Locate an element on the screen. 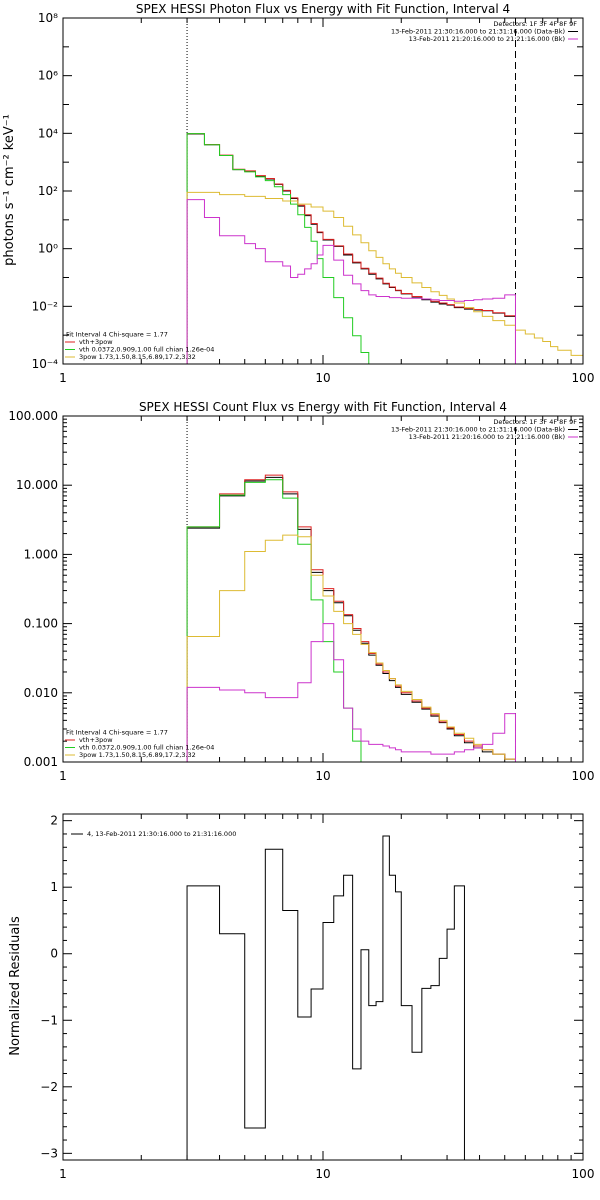 This screenshot has height=1200, width=600. y-tick-label: 1.000 is located at coordinates (41, 554).